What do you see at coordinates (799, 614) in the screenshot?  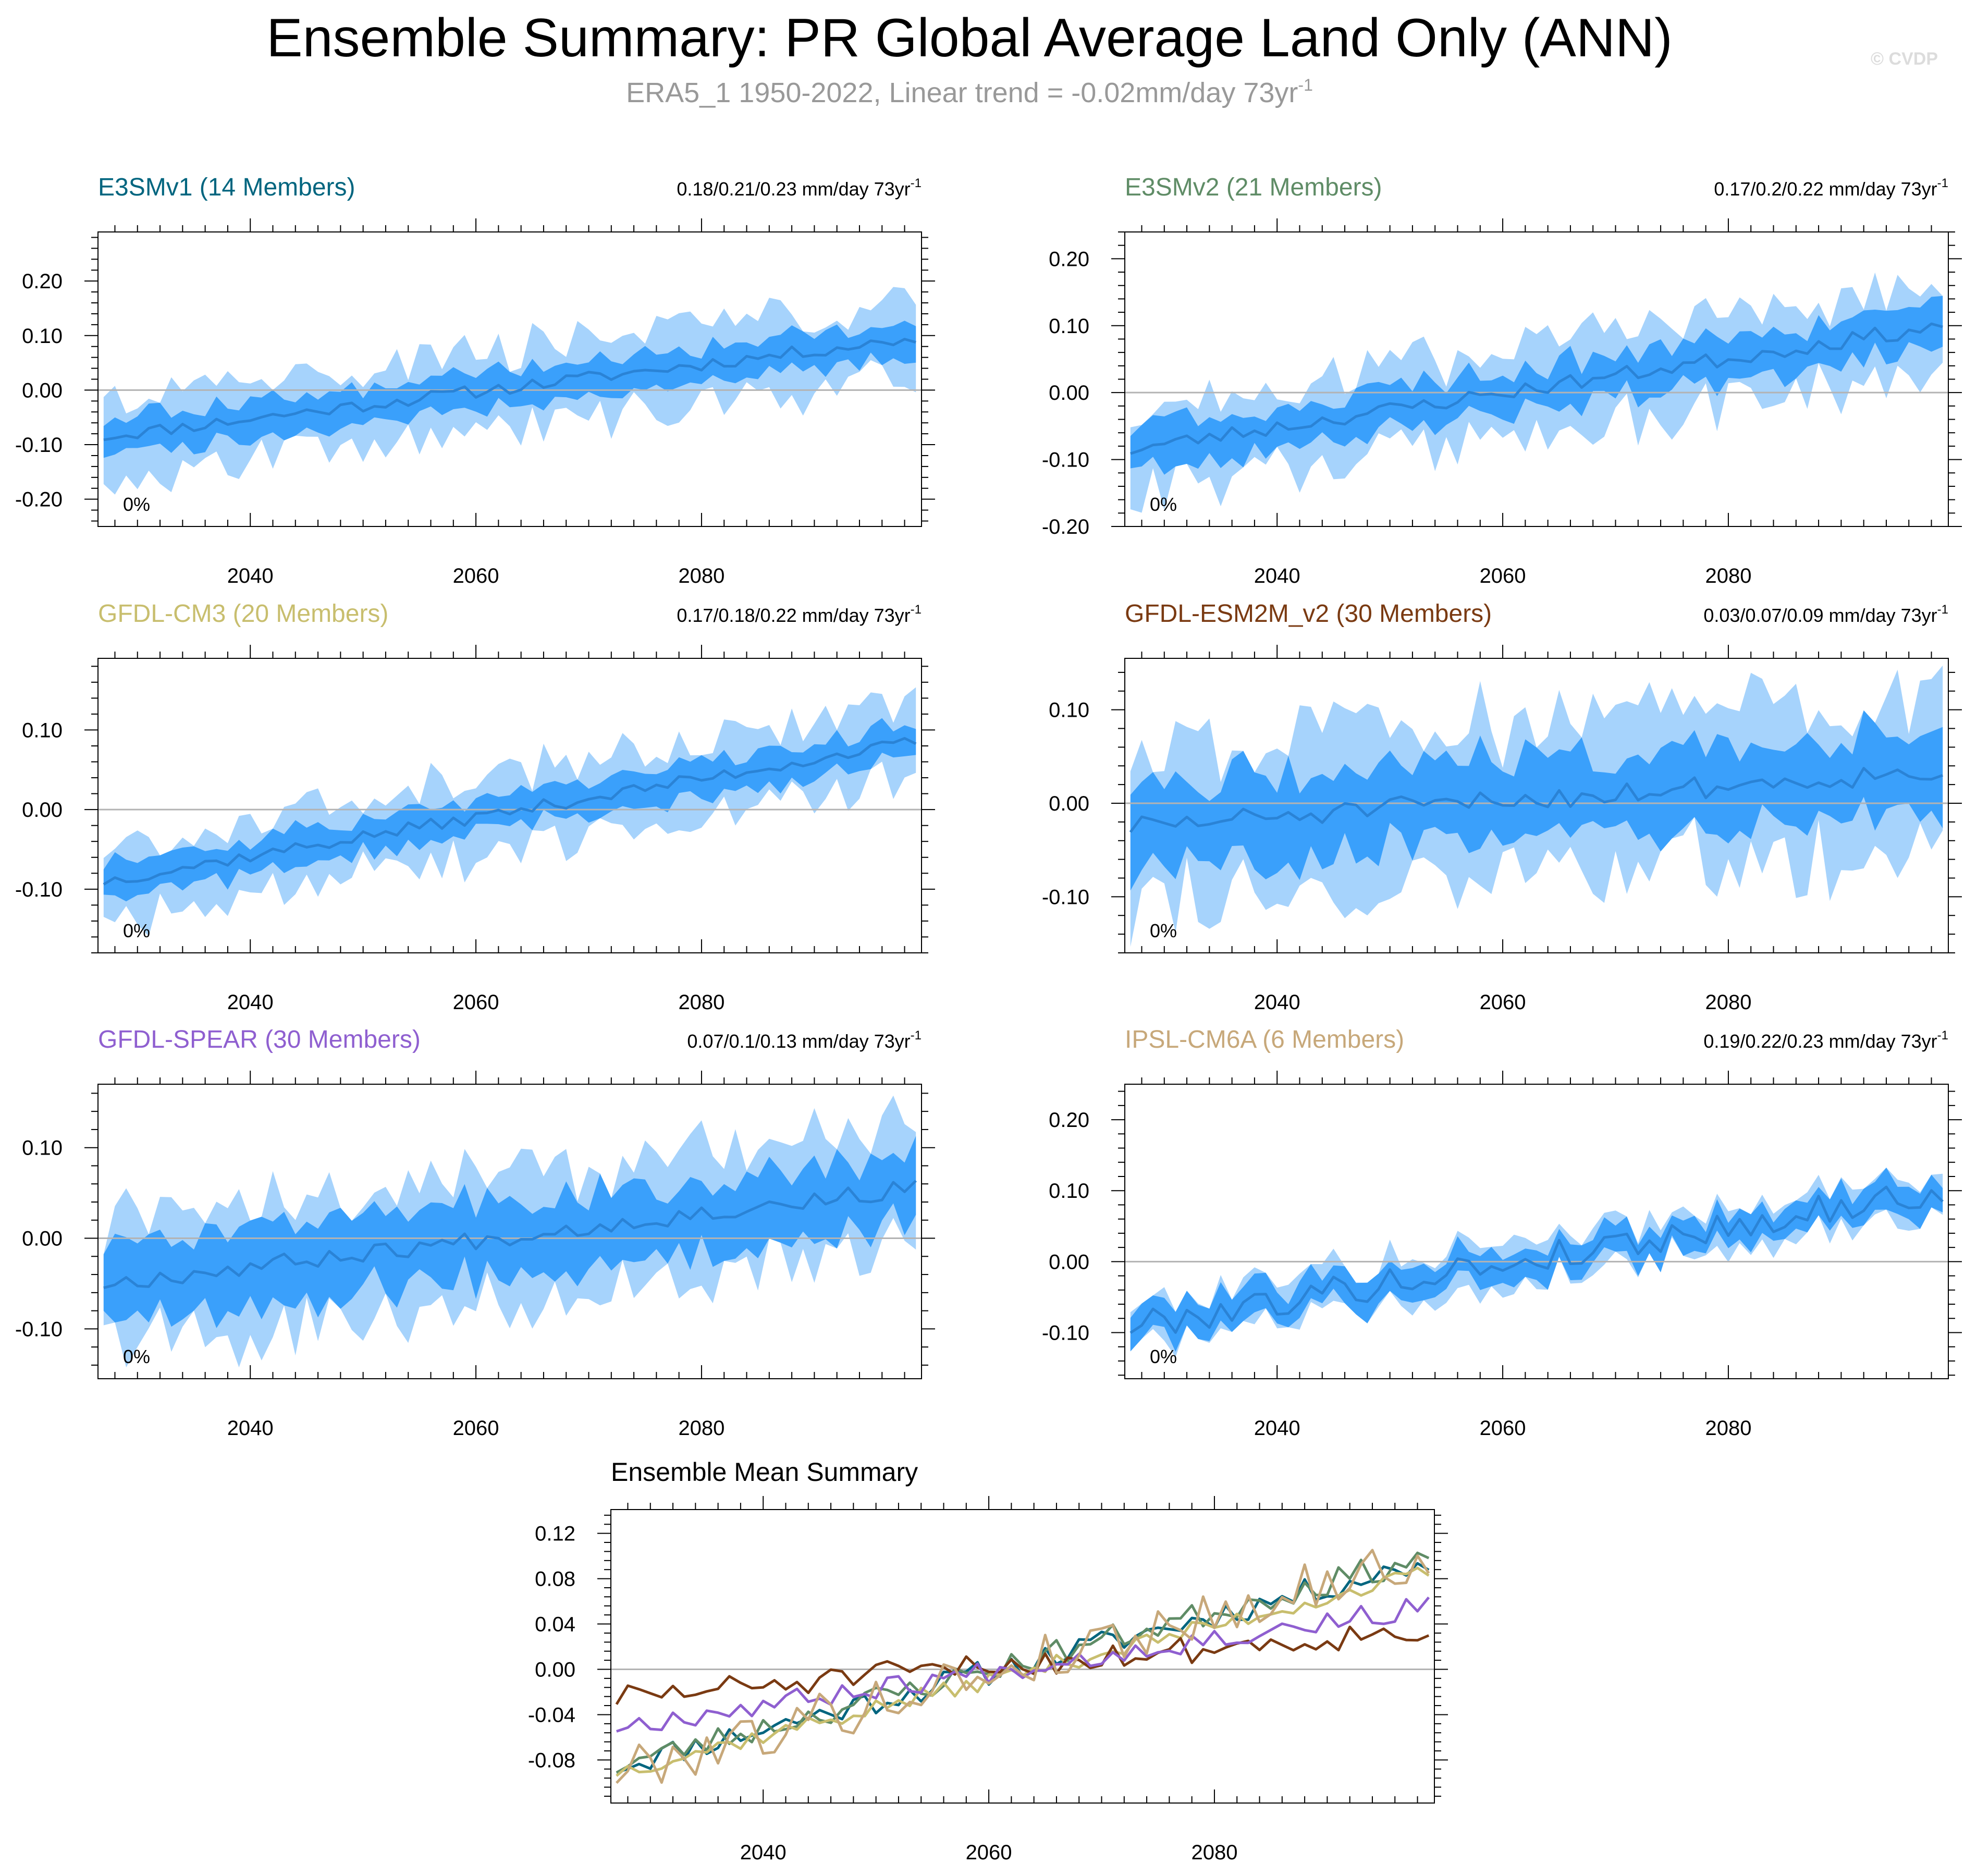 I see `trend-label: 0.17/0.18/0.22 mm/day 73yr-1` at bounding box center [799, 614].